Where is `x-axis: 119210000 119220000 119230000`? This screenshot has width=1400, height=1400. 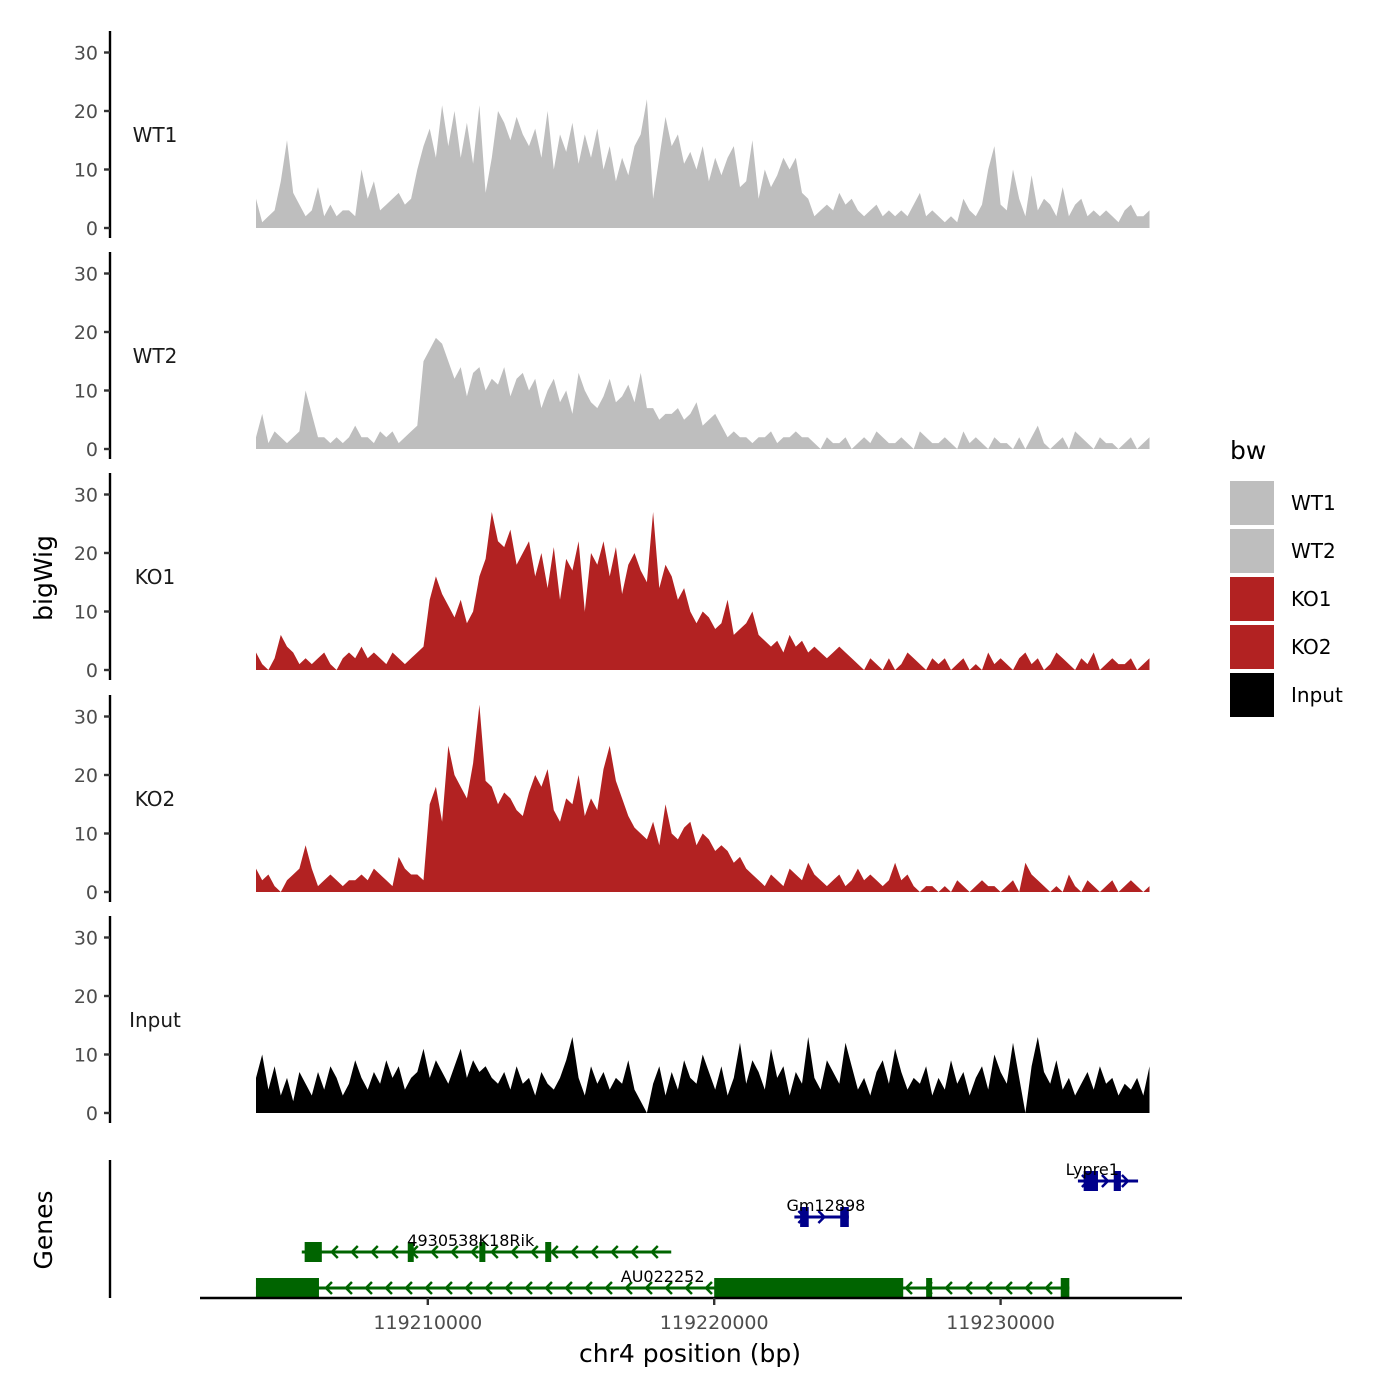 x-axis: 119210000 119220000 119230000 is located at coordinates (691, 1315).